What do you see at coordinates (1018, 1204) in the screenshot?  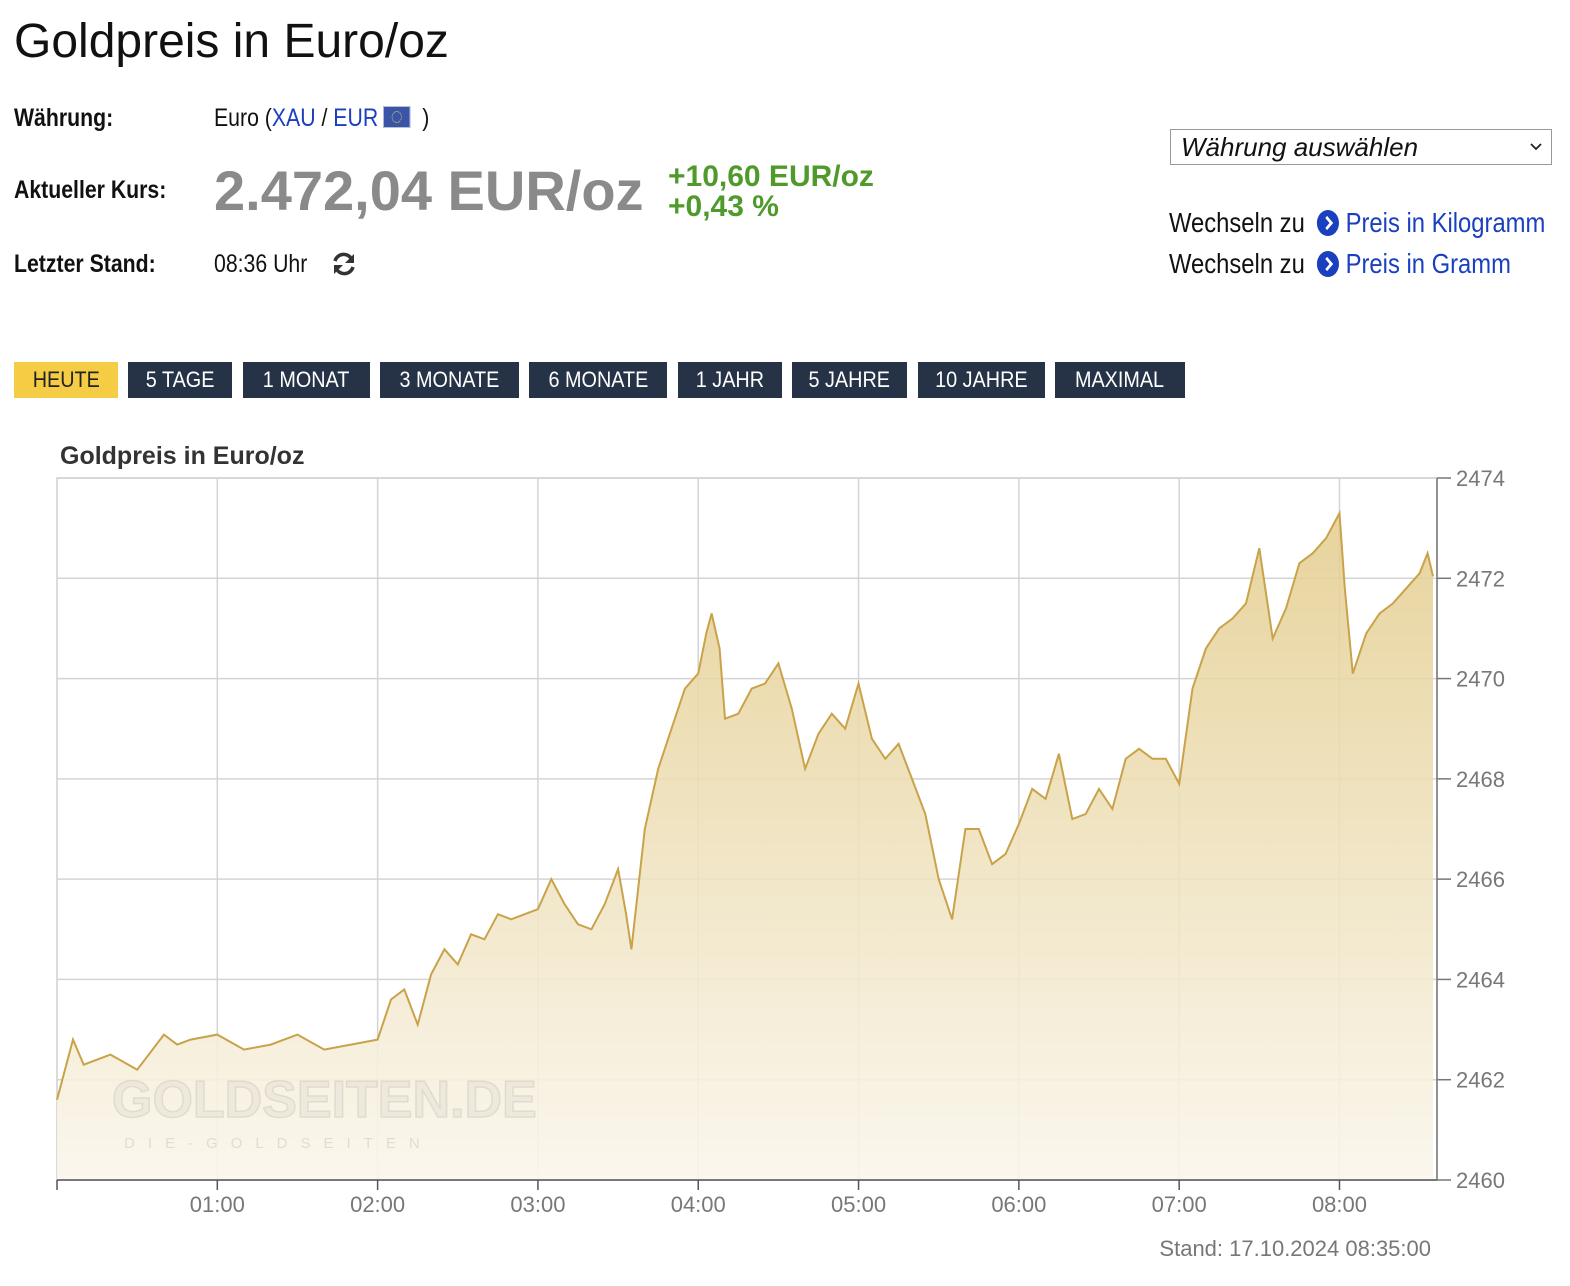 I see `x-tick-label: 06:00` at bounding box center [1018, 1204].